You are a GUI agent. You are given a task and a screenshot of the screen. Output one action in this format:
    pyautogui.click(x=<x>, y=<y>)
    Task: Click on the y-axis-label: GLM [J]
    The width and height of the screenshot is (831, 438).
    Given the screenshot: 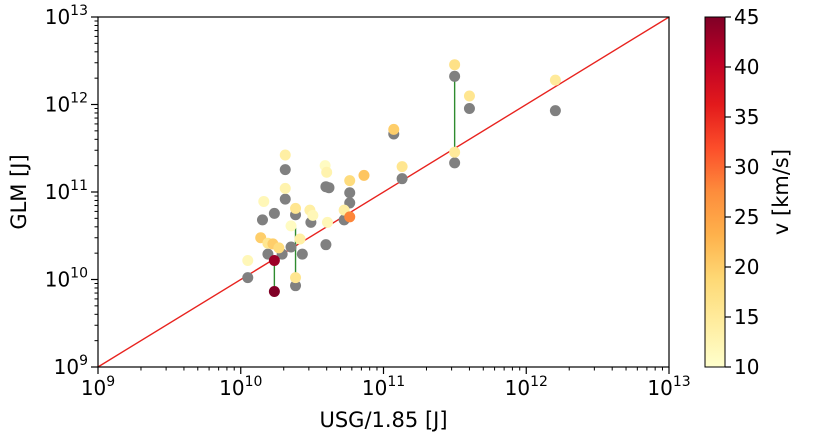 What is the action you would take?
    pyautogui.click(x=19, y=191)
    